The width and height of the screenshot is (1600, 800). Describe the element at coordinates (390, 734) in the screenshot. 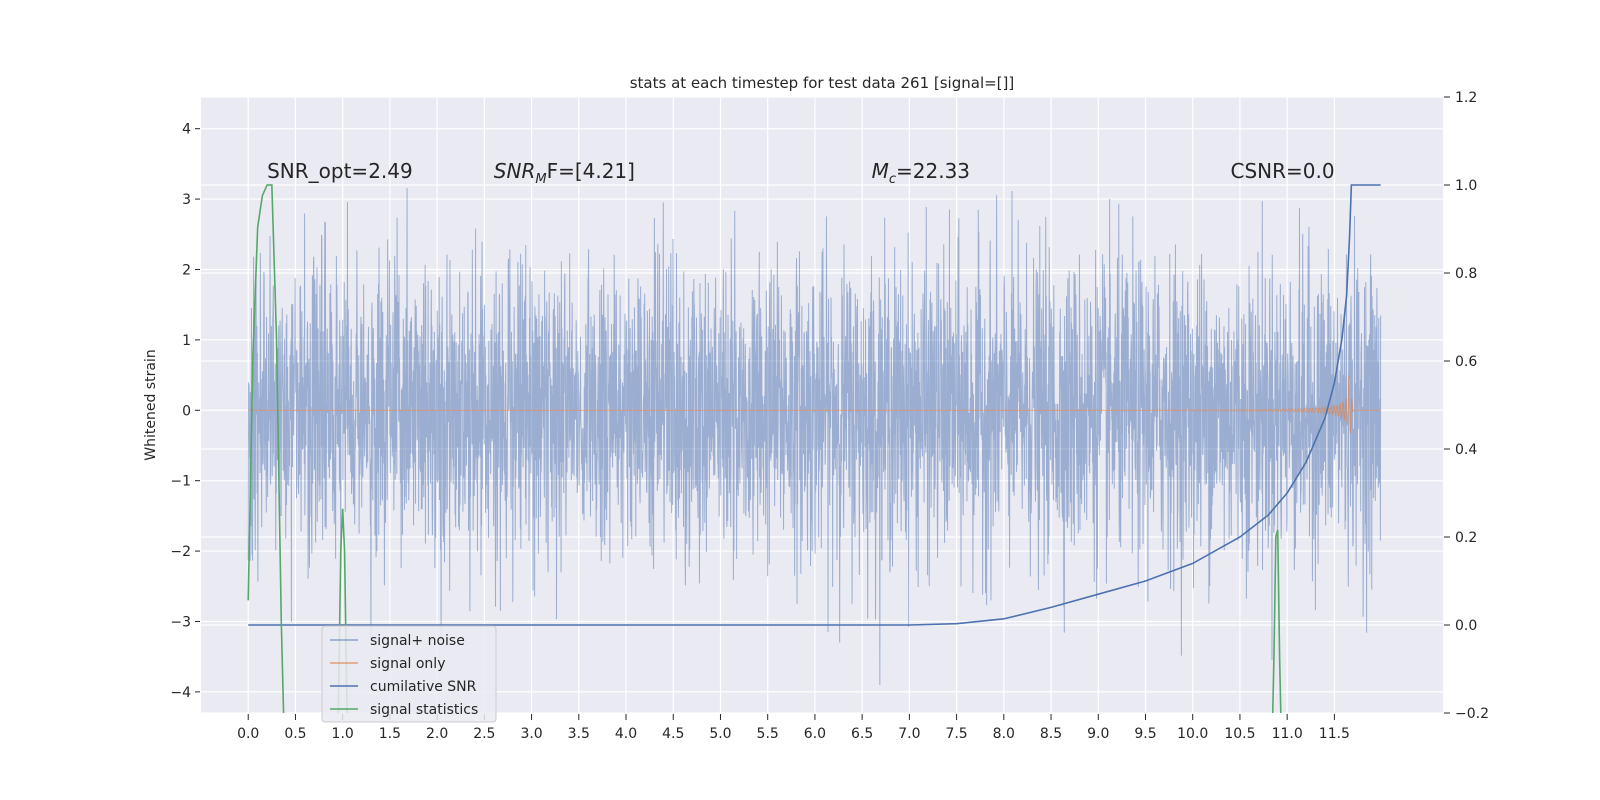

I see `x-tick-label: 1.5` at that location.